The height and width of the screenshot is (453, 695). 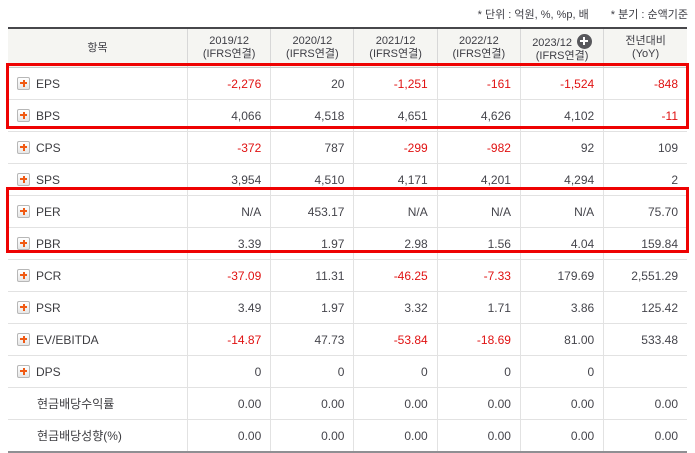 I want to click on row-label-cell: SPS, so click(x=98, y=179).